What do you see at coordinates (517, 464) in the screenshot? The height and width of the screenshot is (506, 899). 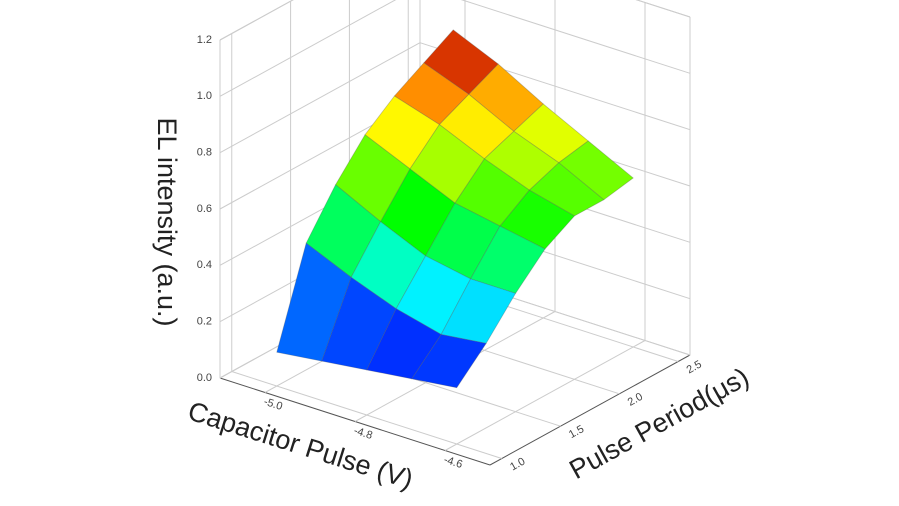 I see `y-tick-label: 1.0` at bounding box center [517, 464].